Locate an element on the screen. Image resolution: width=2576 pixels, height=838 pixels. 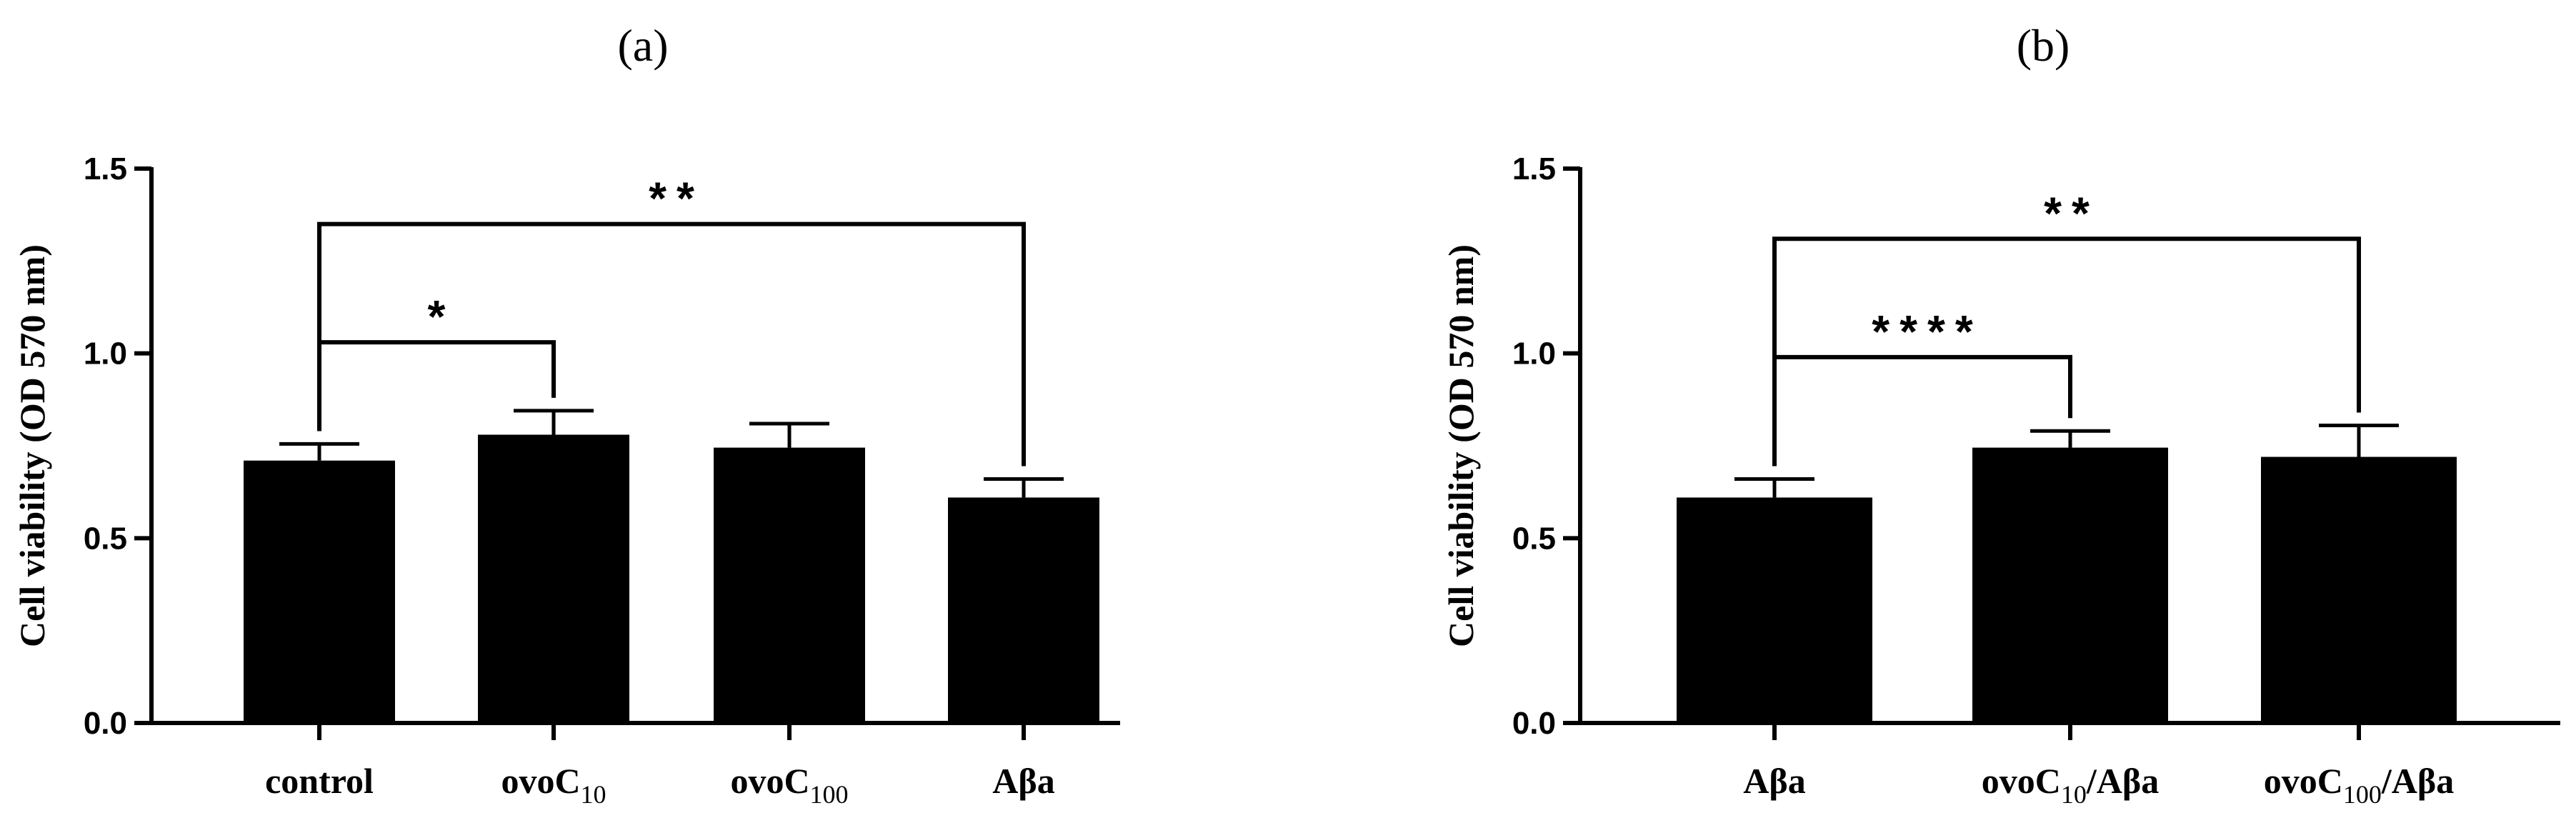
significance-label: **** is located at coordinates (1928, 331).